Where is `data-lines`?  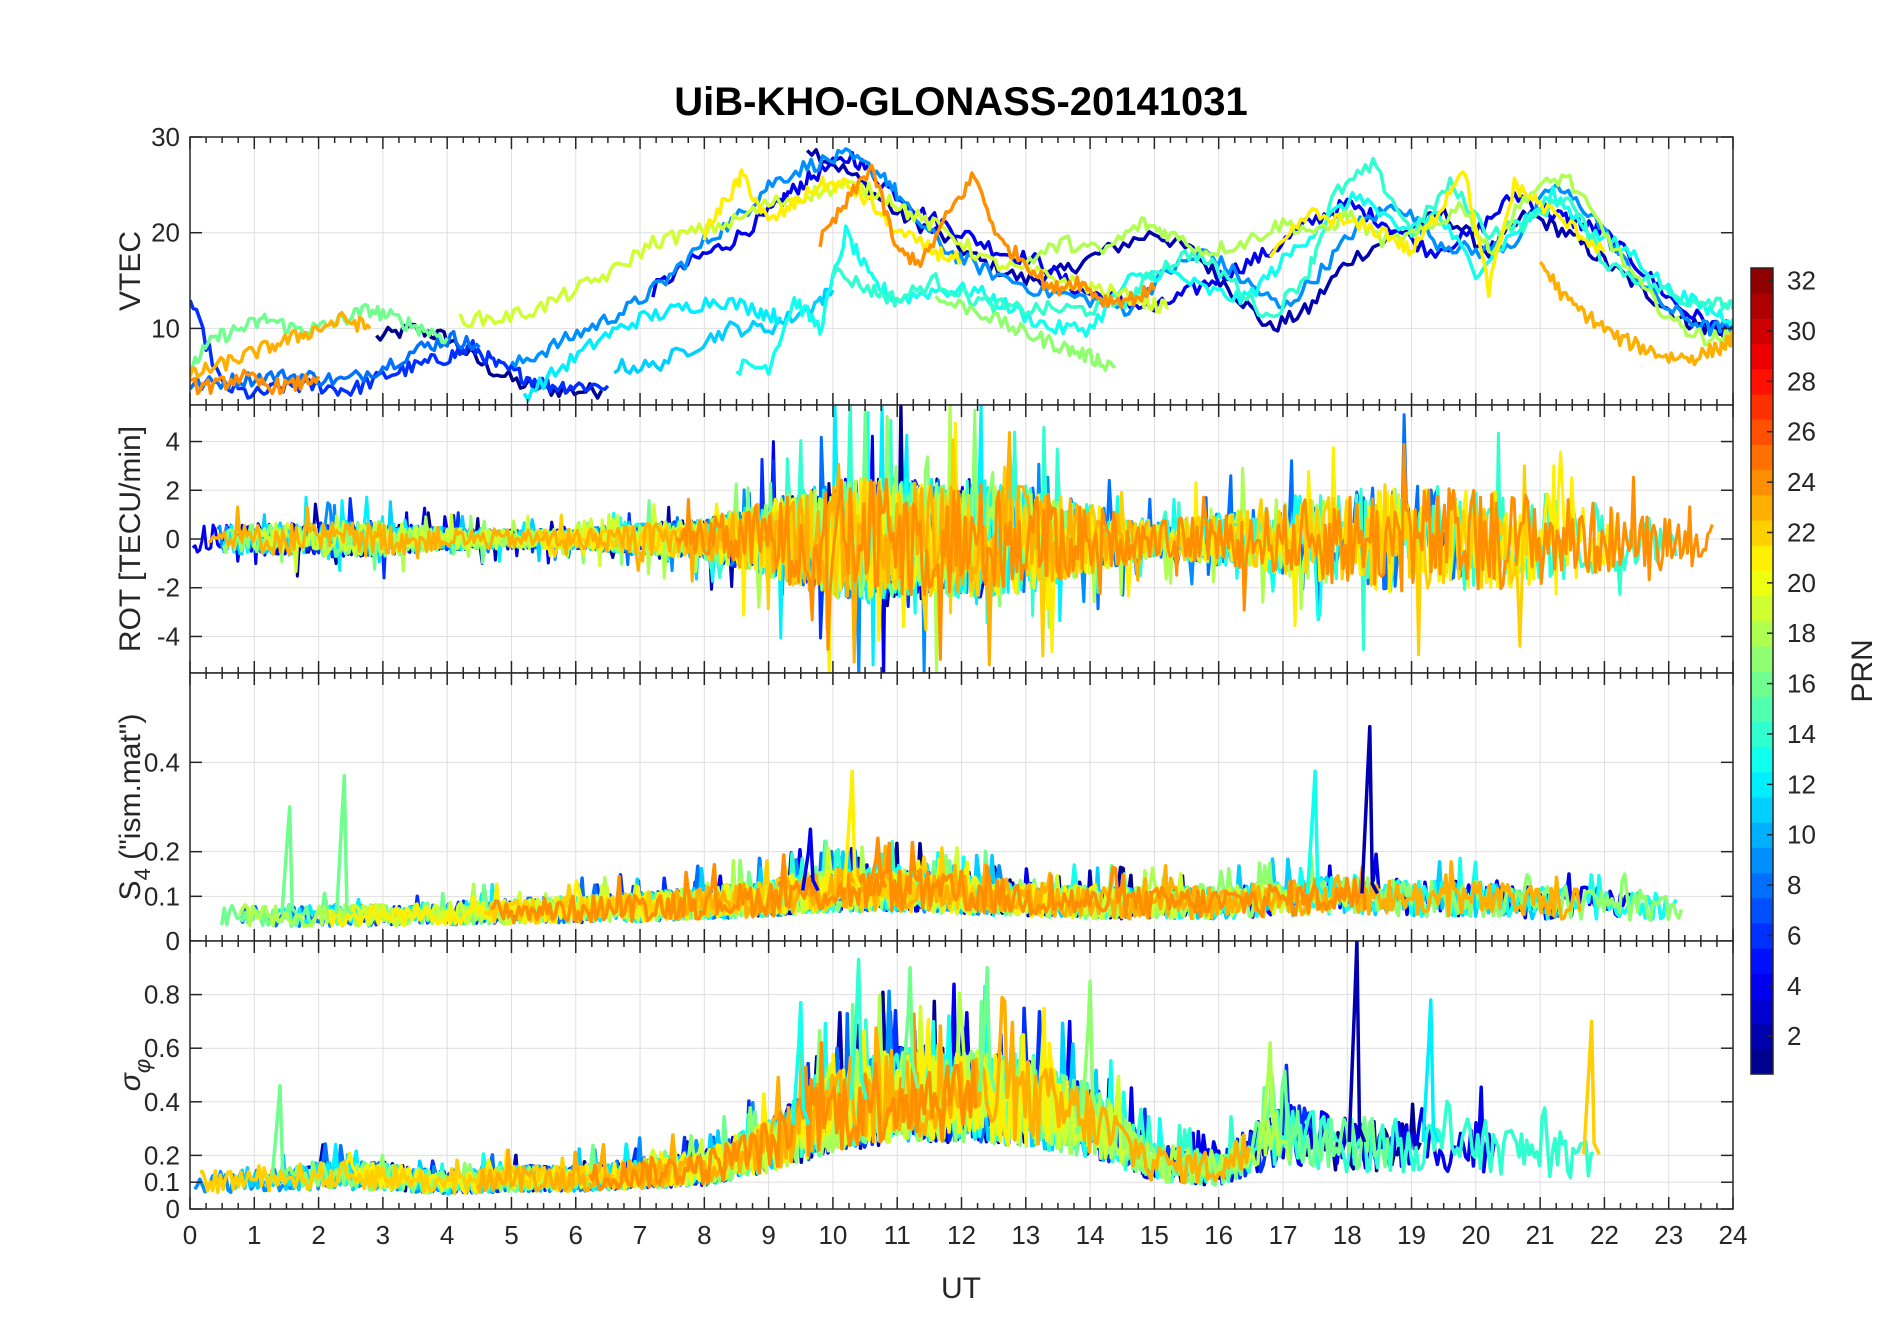 data-lines is located at coordinates (951, 826).